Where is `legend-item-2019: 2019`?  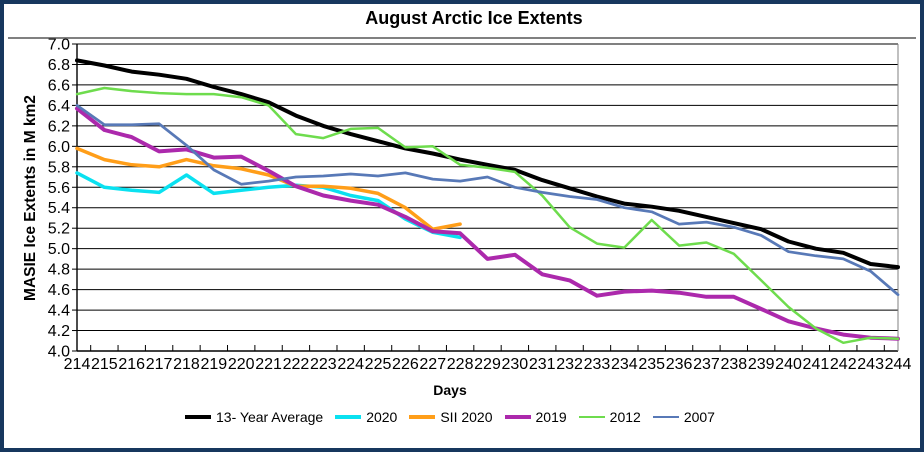 legend-item-2019: 2019 is located at coordinates (535, 417).